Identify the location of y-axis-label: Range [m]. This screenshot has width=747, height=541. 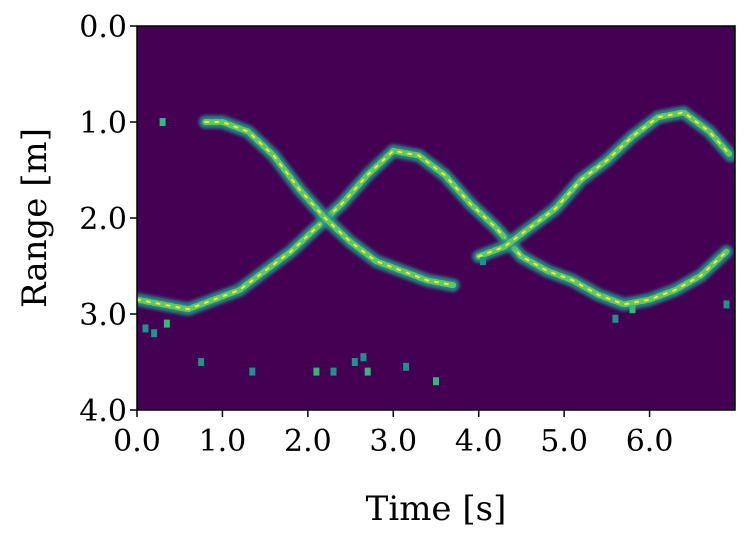
(35, 218).